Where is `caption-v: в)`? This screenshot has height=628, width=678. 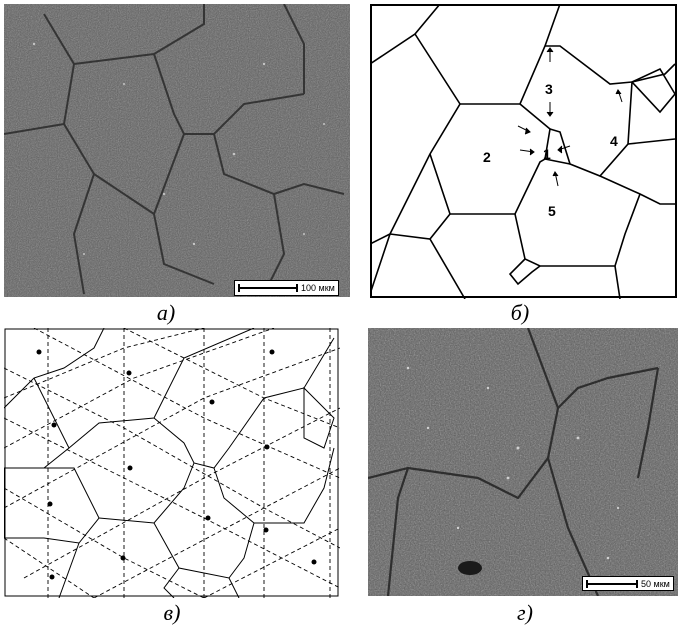 caption-v: в) is located at coordinates (172, 612).